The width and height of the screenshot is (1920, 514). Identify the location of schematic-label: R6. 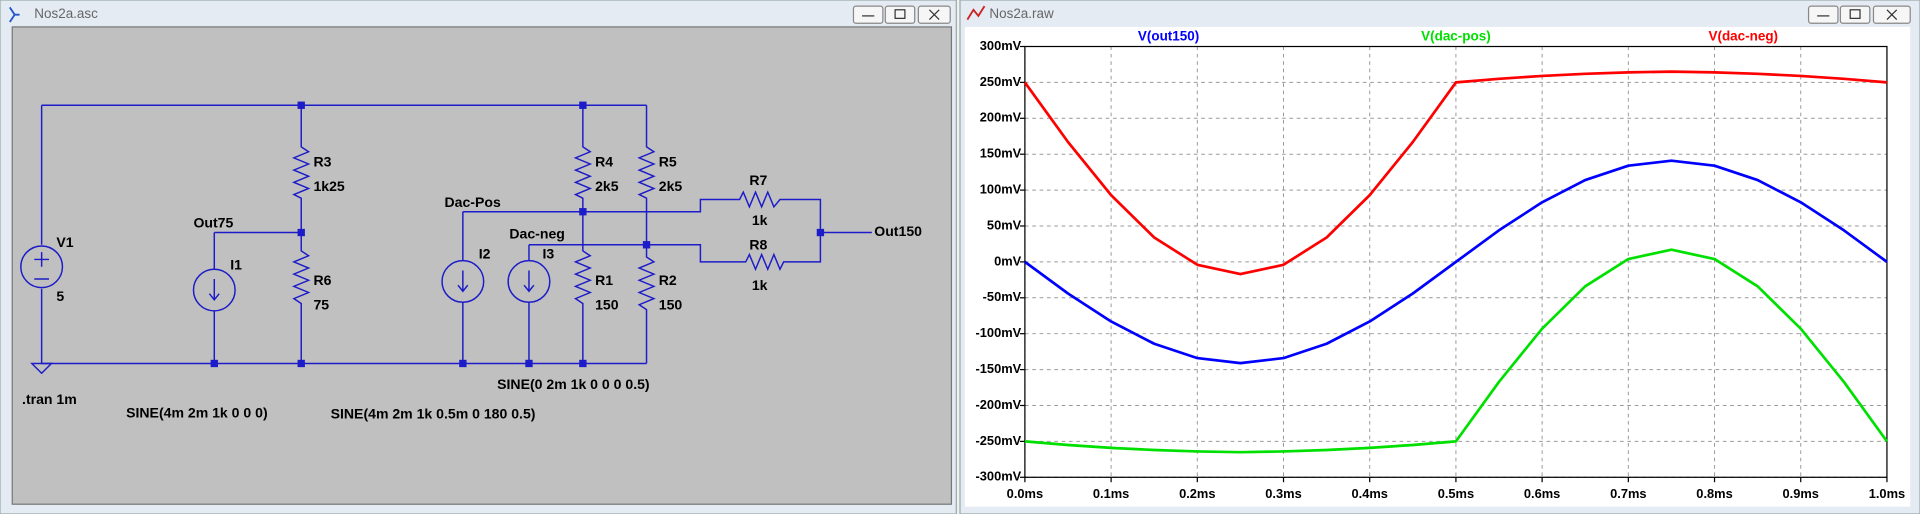
(322, 280).